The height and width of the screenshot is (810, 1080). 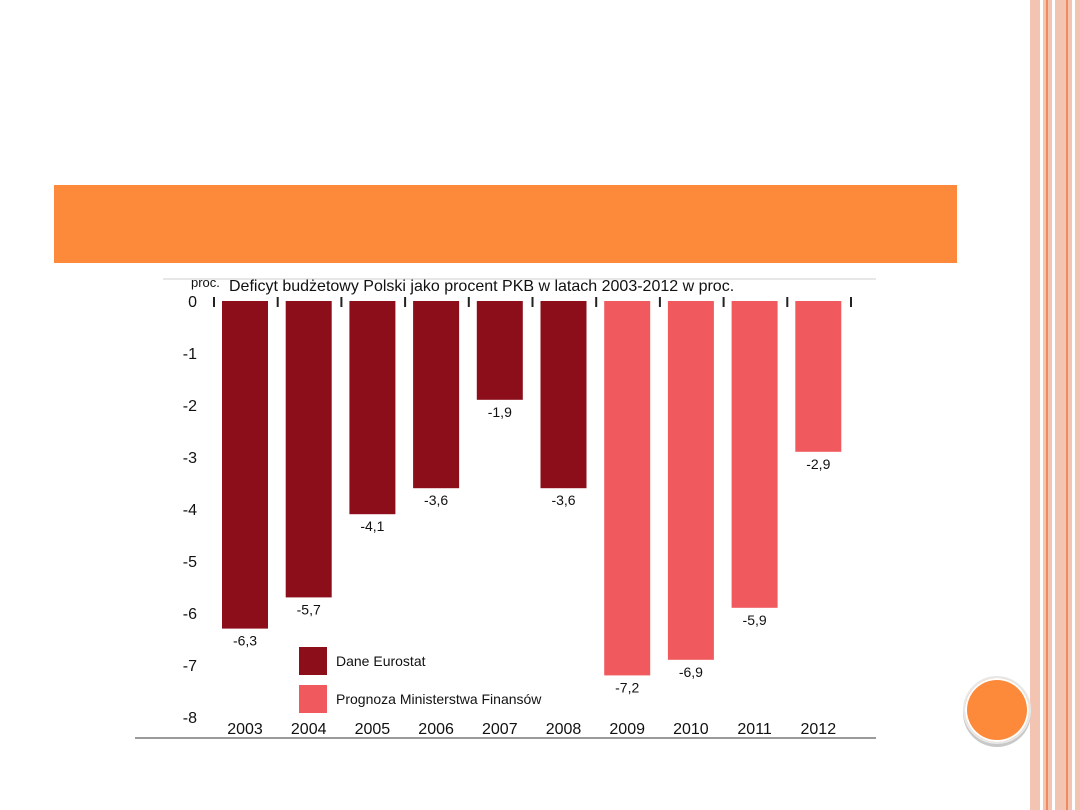 What do you see at coordinates (373, 729) in the screenshot?
I see `x-tick-label-2005: 2005` at bounding box center [373, 729].